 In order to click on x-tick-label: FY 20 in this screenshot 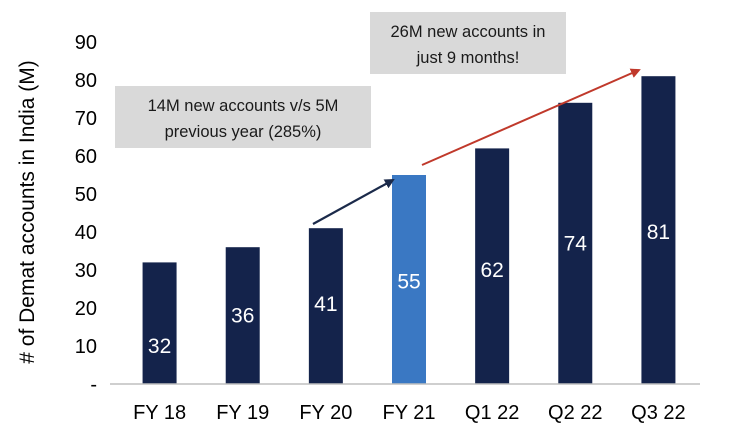, I will do `click(325, 413)`.